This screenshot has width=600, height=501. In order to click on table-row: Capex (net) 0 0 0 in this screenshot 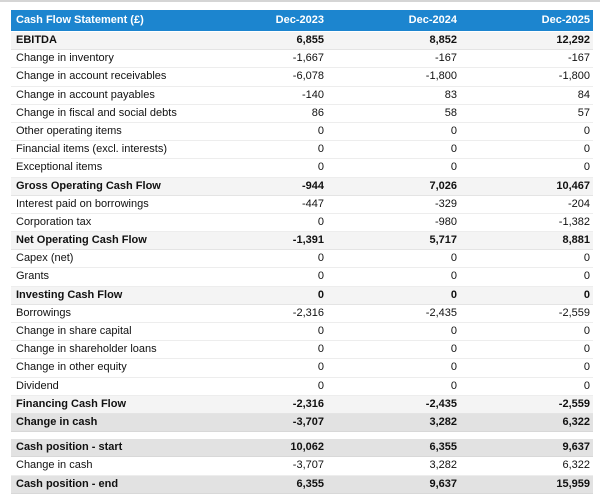, I will do `click(302, 259)`.